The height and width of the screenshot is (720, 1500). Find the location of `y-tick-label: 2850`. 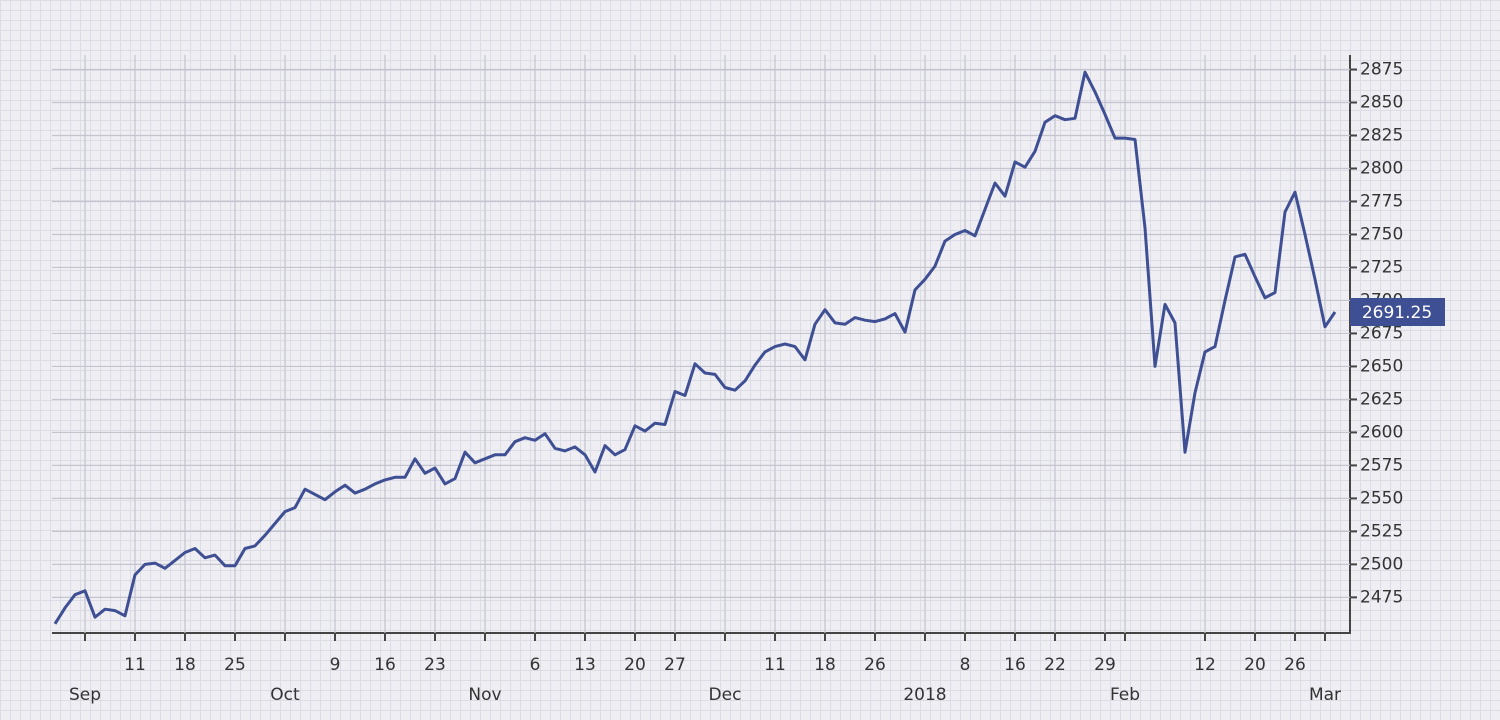

y-tick-label: 2850 is located at coordinates (1381, 103).